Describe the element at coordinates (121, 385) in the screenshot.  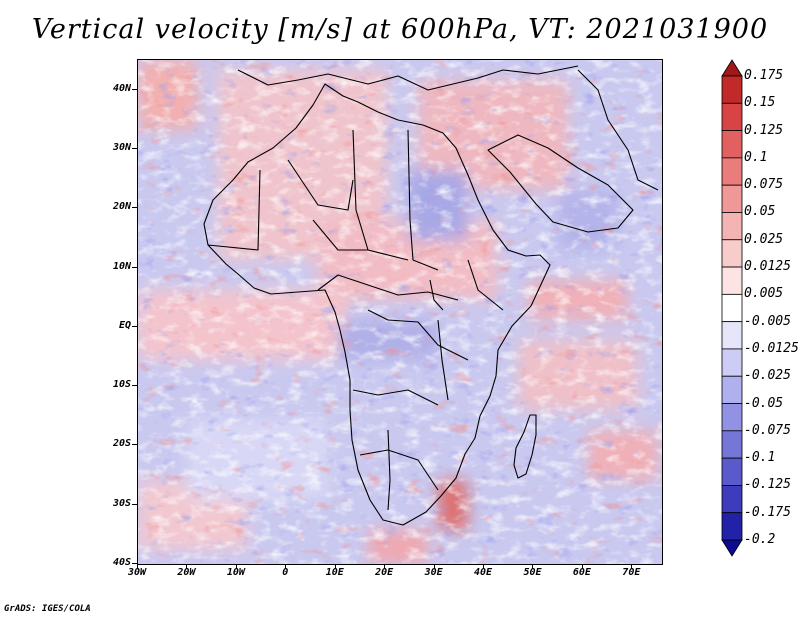
I see `lat-tick-label: 10S` at that location.